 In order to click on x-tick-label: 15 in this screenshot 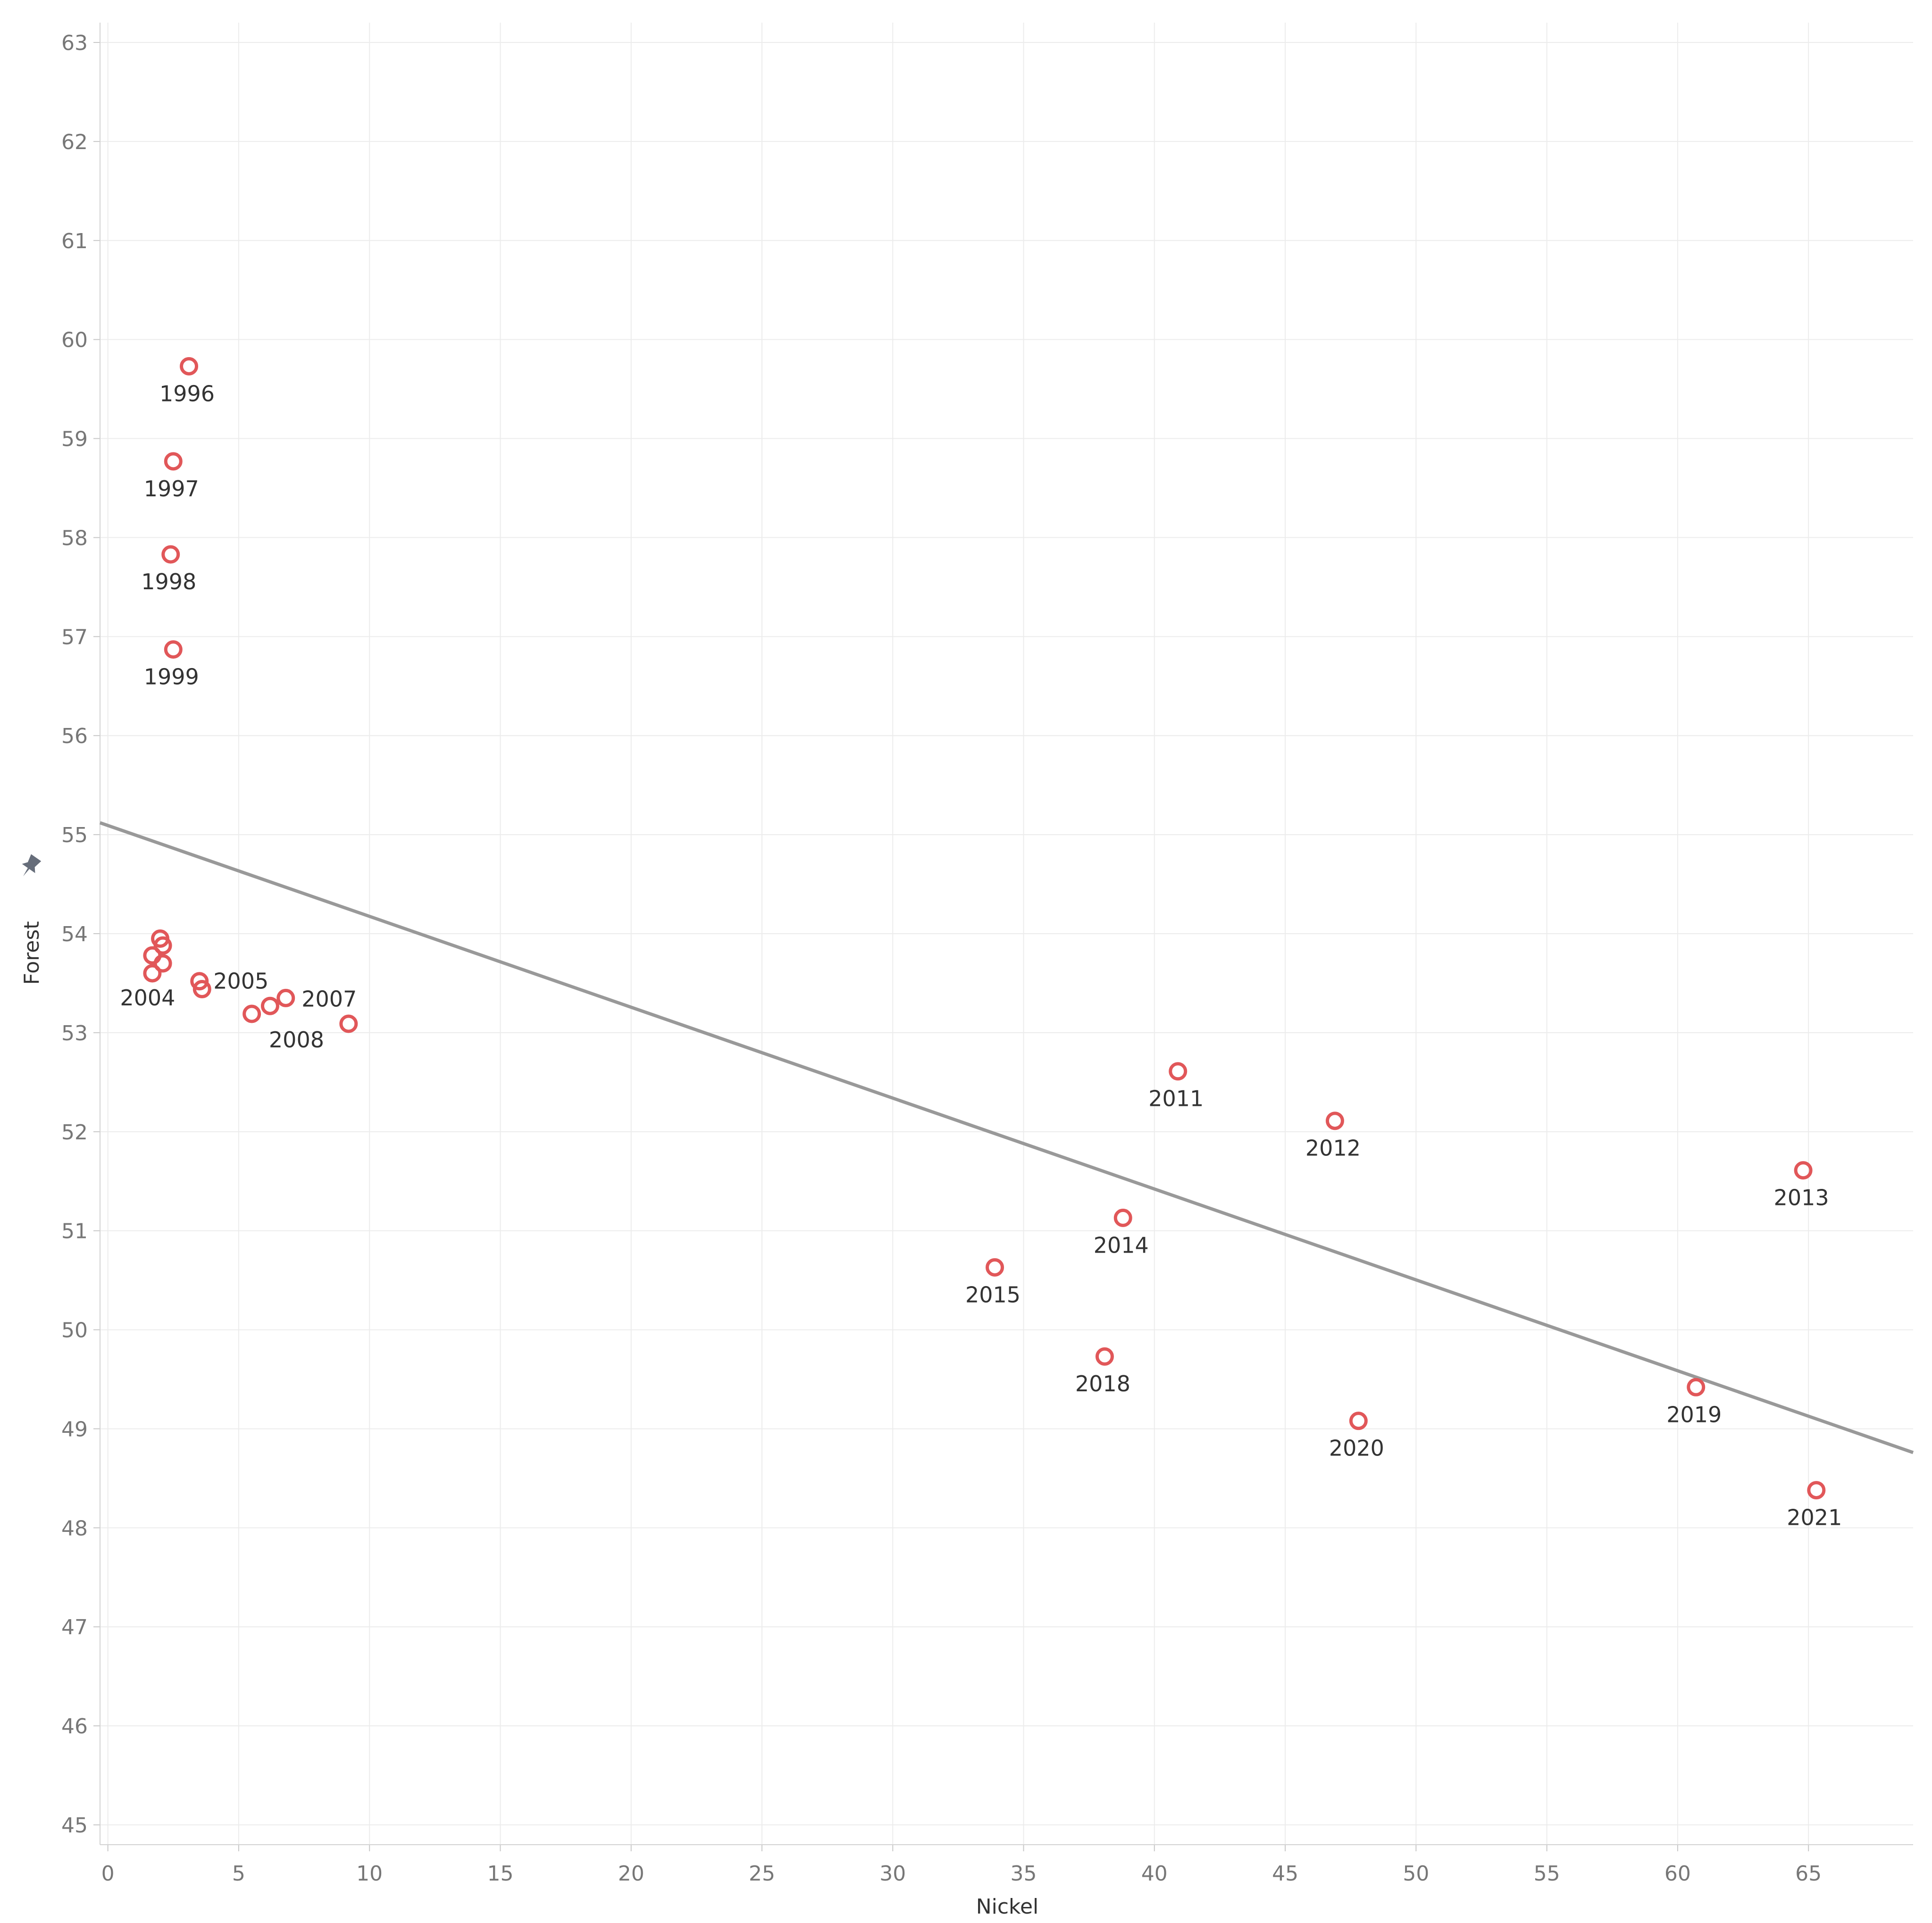, I will do `click(500, 1874)`.